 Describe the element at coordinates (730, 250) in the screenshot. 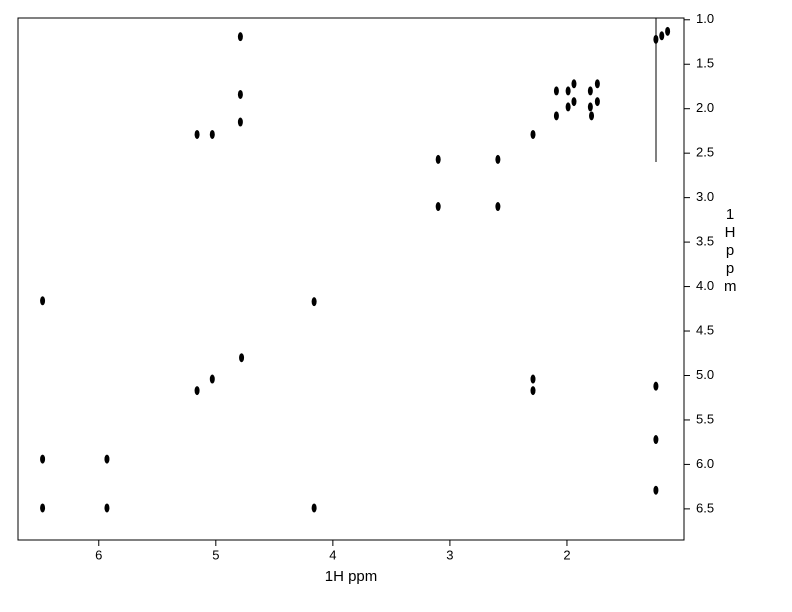

I see `y-axis-label: 1H ppm` at that location.